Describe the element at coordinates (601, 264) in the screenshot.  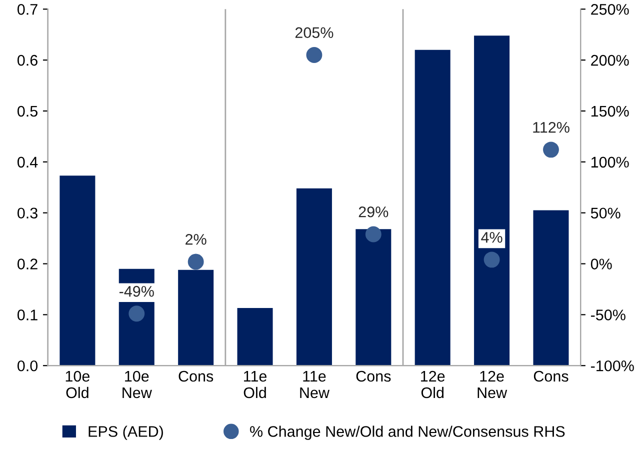
I see `y2-tick-label: 0%` at that location.